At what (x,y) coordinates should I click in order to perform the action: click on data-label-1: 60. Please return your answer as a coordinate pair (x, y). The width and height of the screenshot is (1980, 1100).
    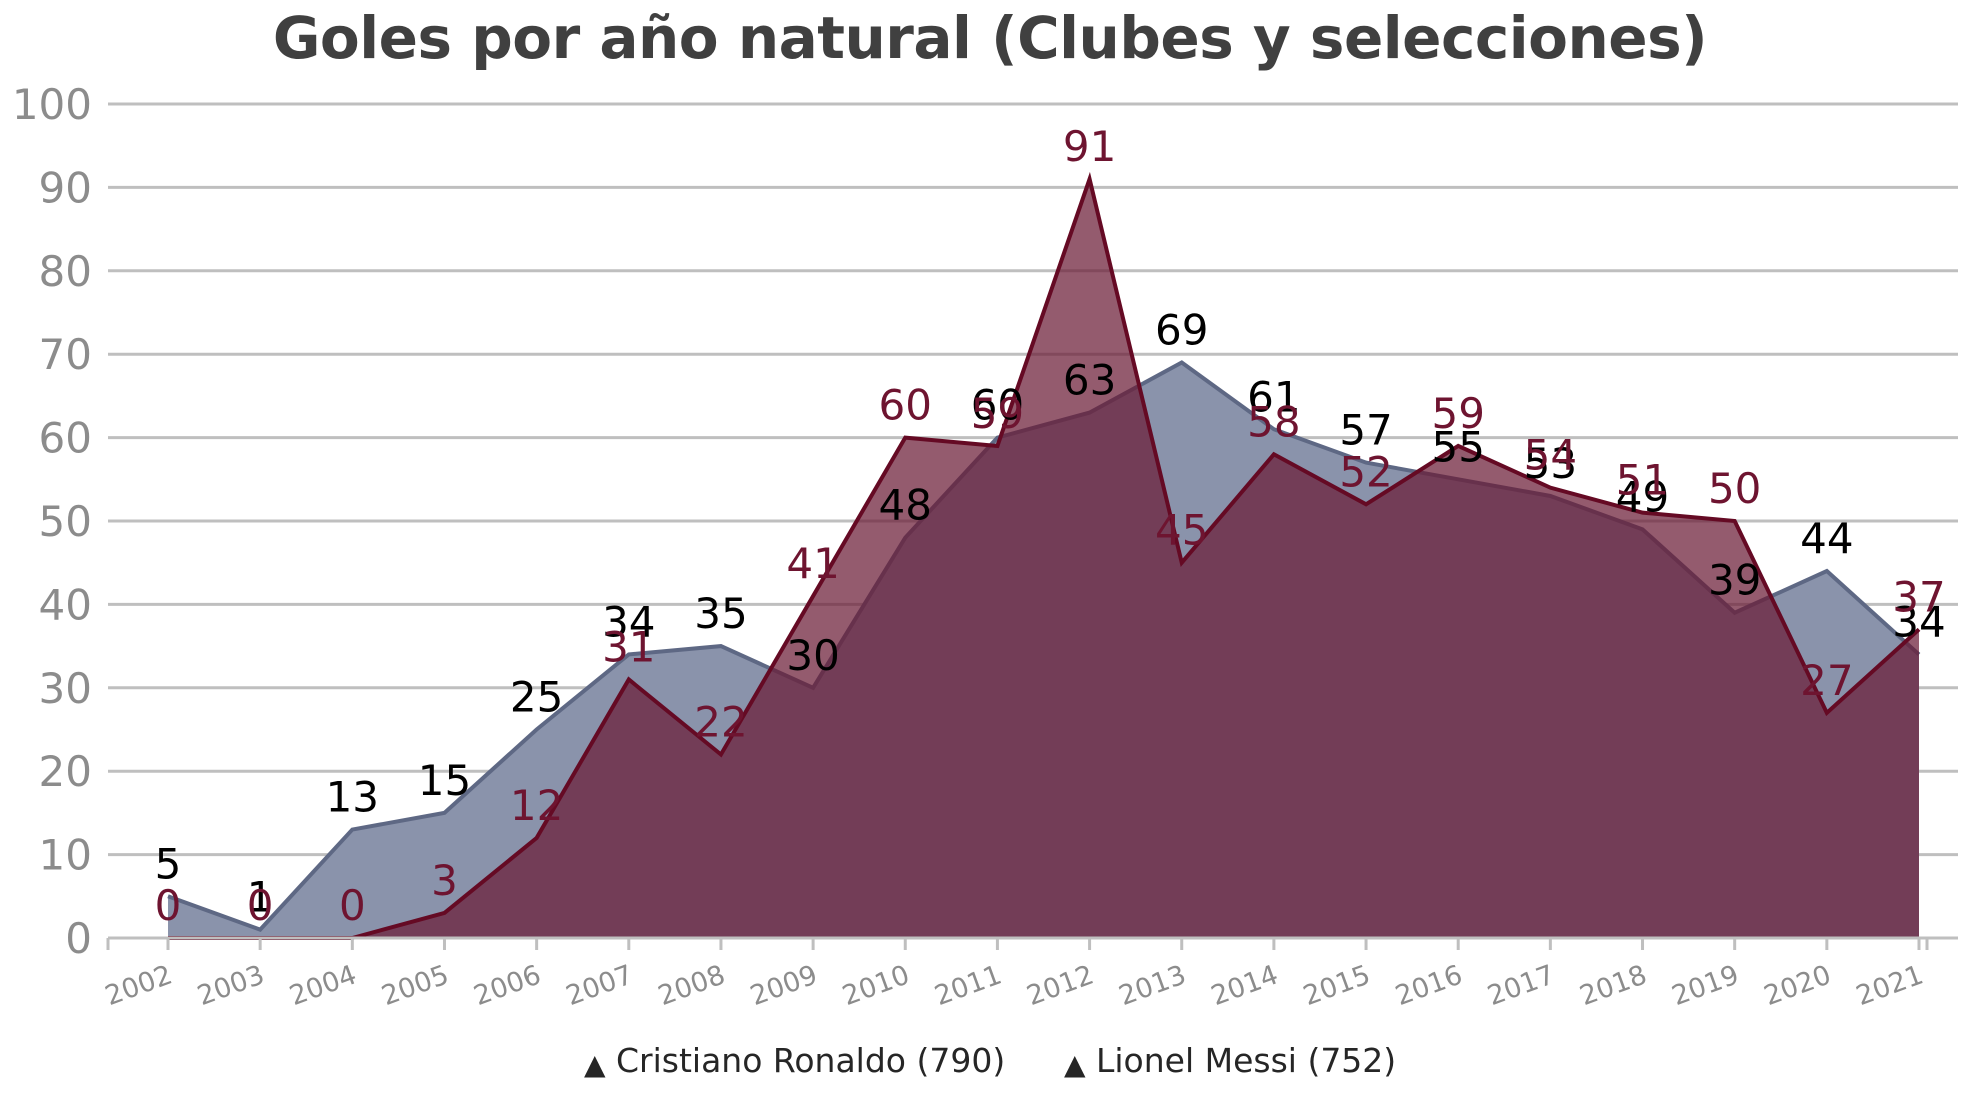
    Looking at the image, I should click on (905, 405).